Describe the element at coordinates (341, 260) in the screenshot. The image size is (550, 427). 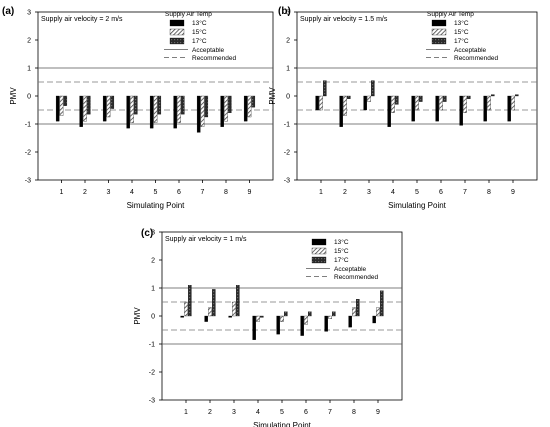
I see `legend-label: 17°C` at that location.